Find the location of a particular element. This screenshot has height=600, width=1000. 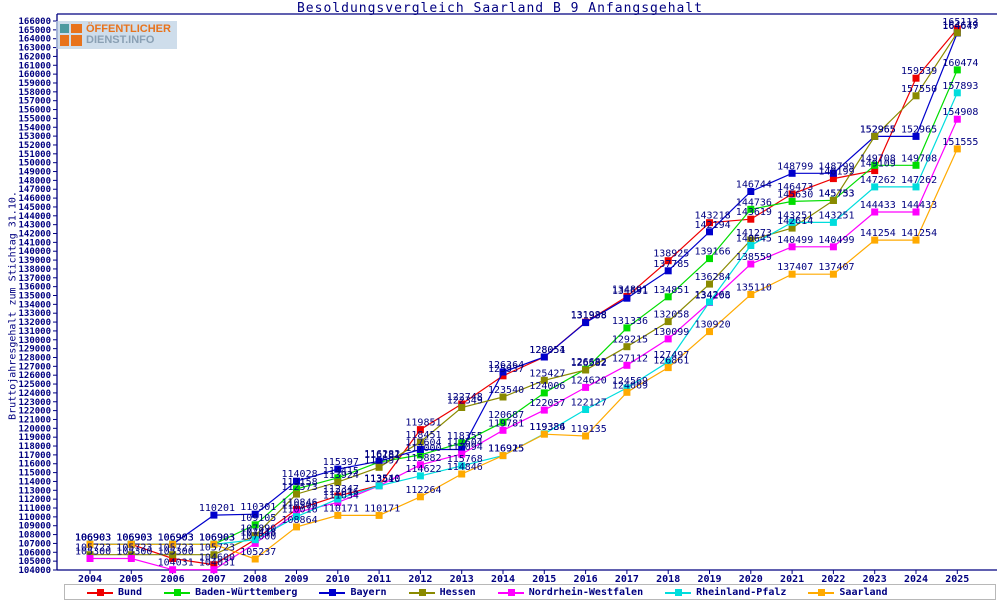

point-label-Saarland: 151555 is located at coordinates (960, 142).